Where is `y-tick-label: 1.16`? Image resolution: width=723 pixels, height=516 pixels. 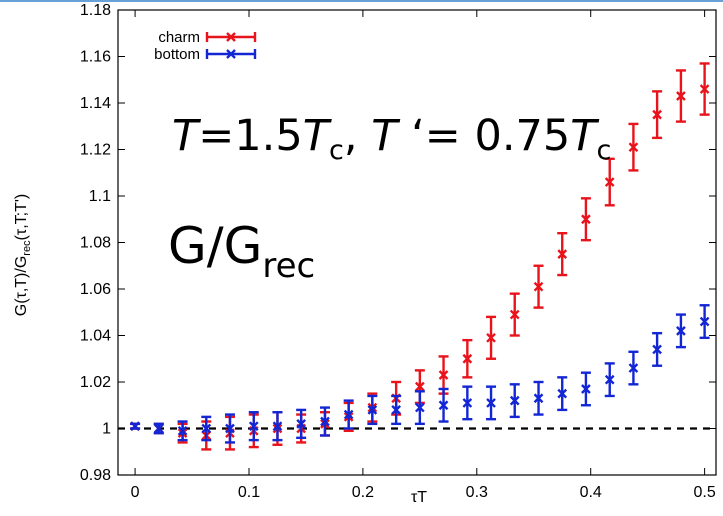
y-tick-label: 1.16 is located at coordinates (95, 57).